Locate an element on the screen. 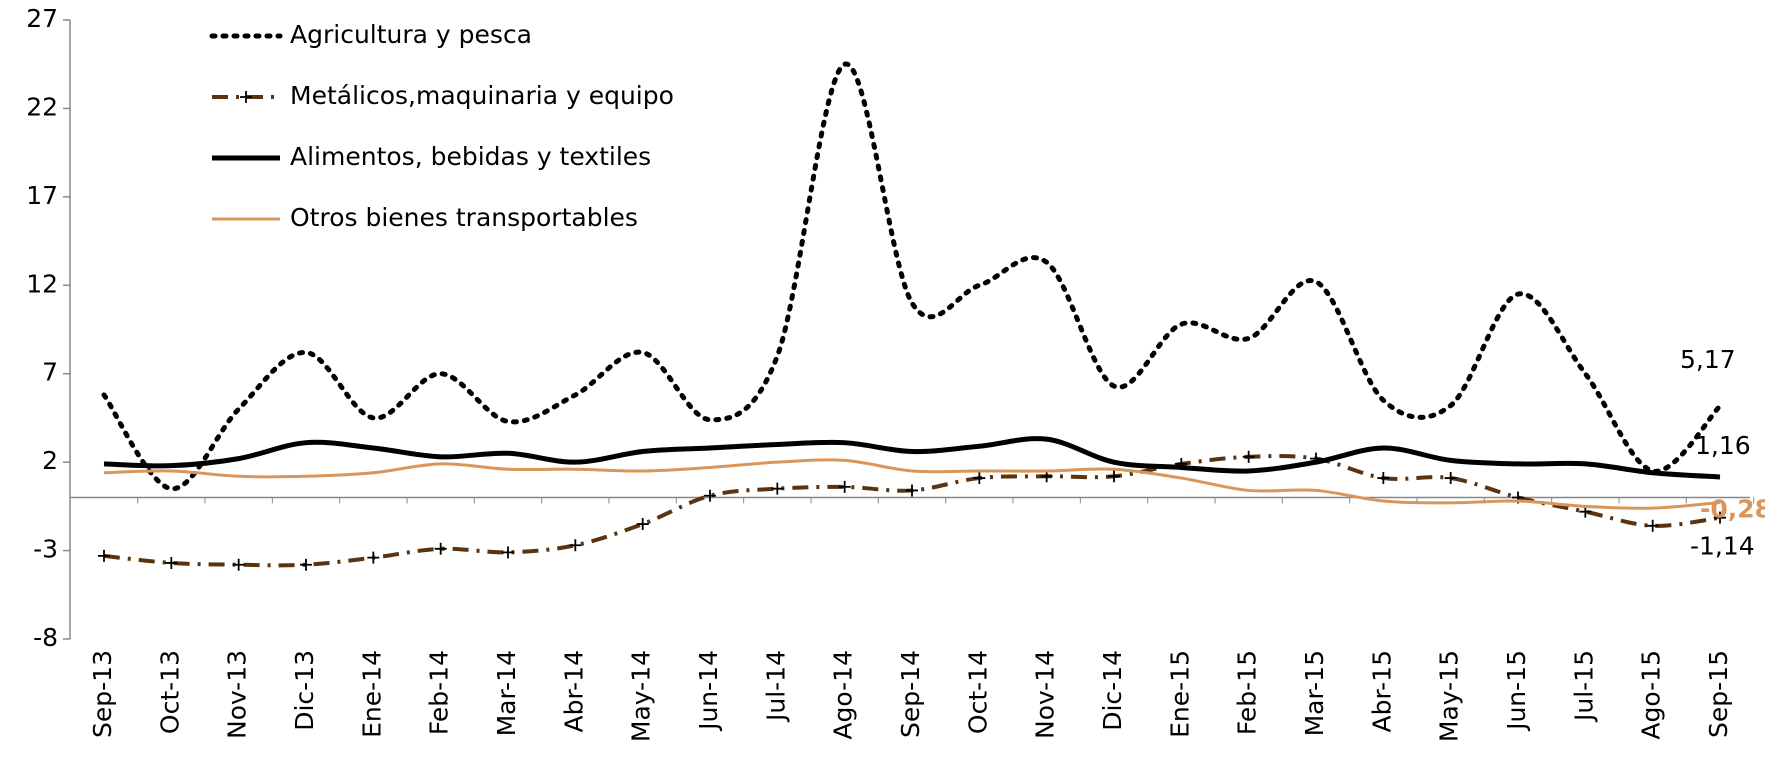 Image resolution: width=1765 pixels, height=763 pixels. x-tick-label: Ago-15 is located at coordinates (1651, 695).